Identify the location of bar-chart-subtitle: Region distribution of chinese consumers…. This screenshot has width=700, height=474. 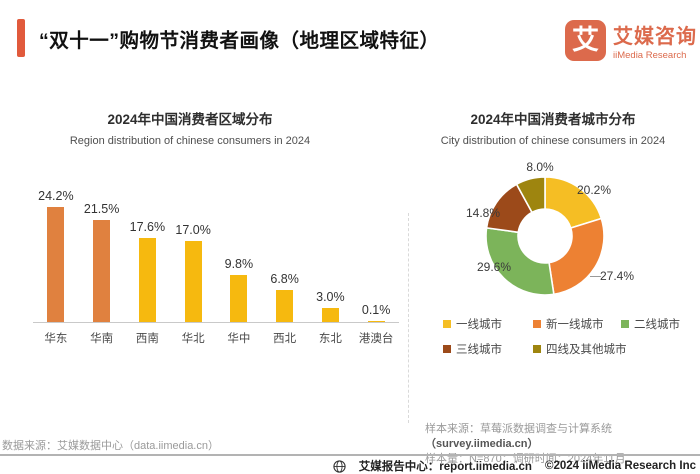
(190, 141).